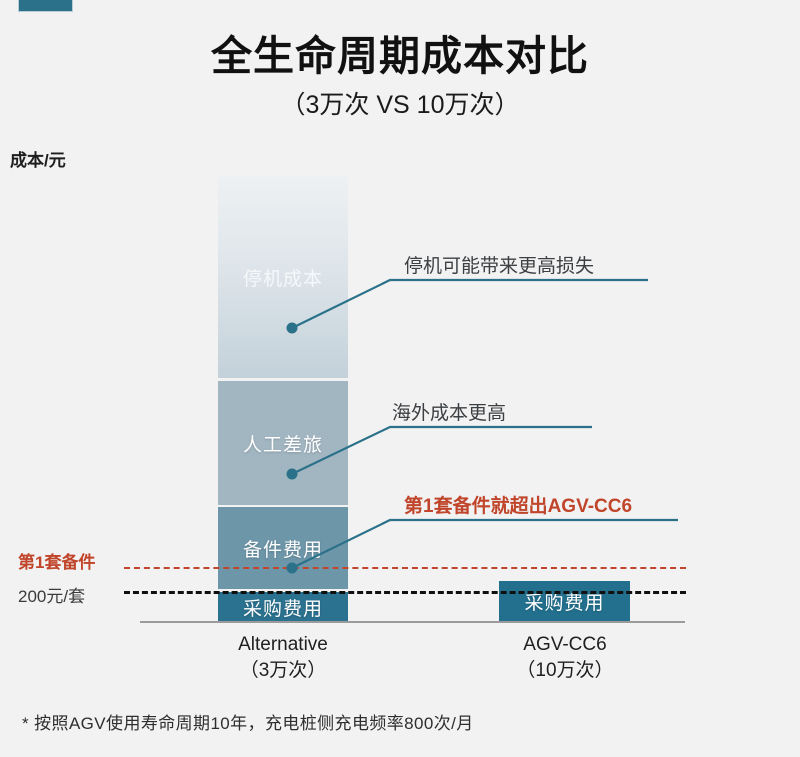 The width and height of the screenshot is (800, 757). I want to click on category-label-agvcc6: AGV-CC6 （10万次）, so click(565, 657).